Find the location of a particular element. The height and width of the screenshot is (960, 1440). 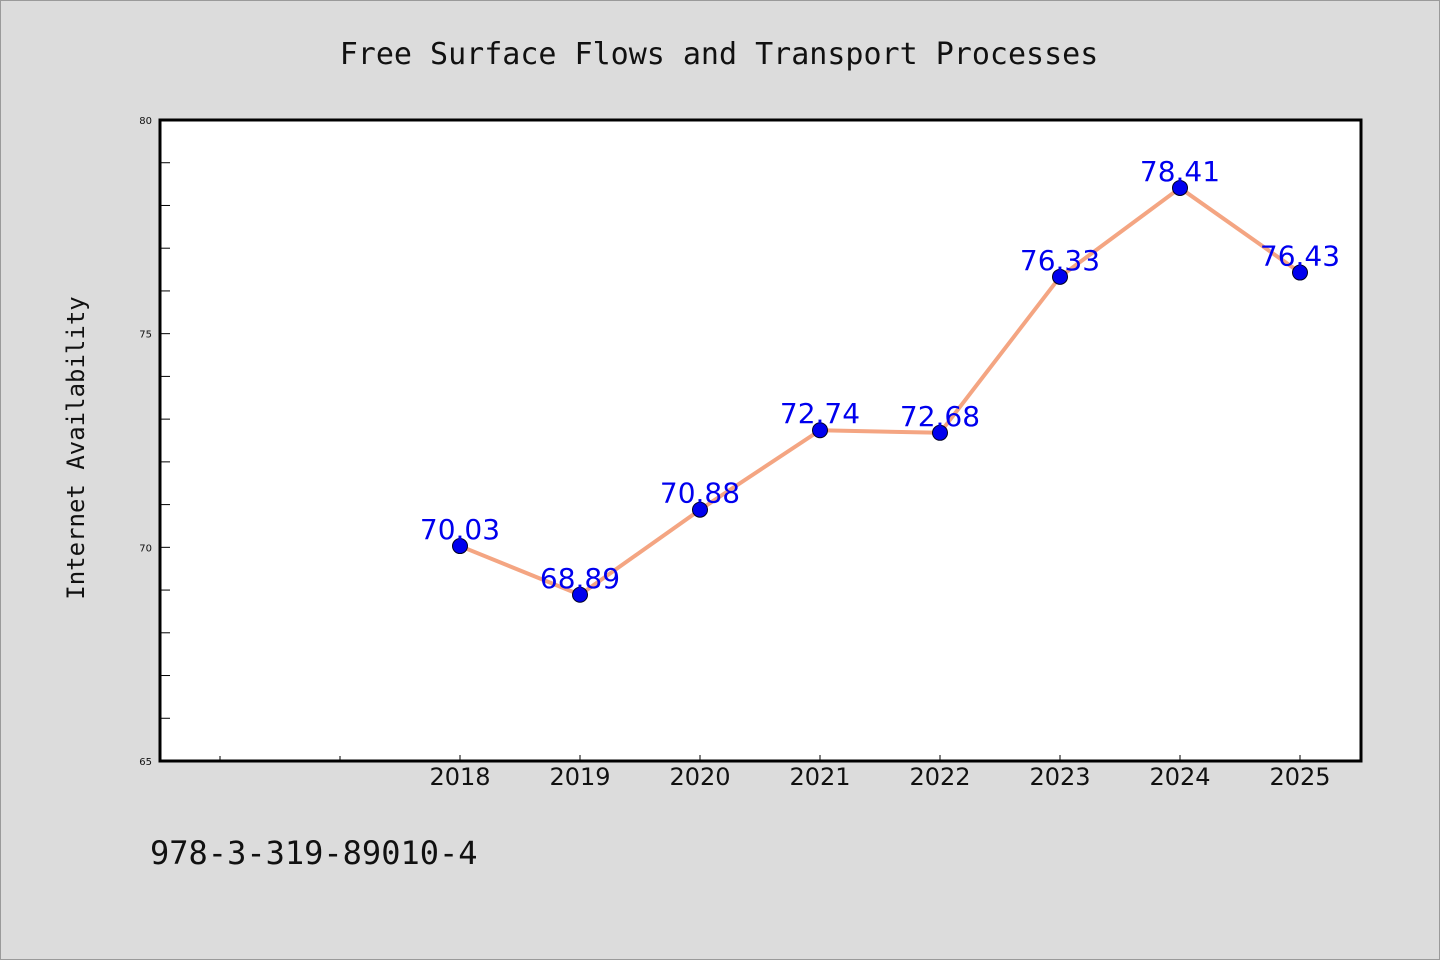

data-label: 72.74 is located at coordinates (820, 413).